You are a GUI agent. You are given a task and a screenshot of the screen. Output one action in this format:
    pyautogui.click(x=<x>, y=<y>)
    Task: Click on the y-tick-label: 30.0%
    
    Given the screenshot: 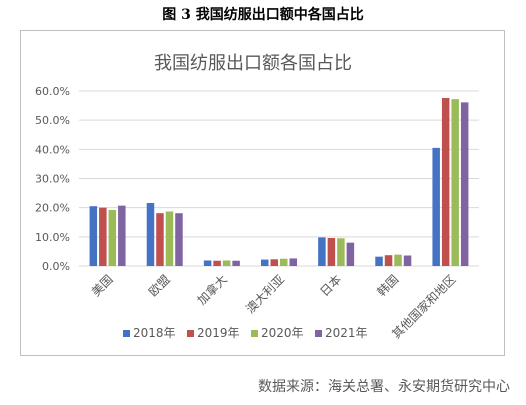 What is the action you would take?
    pyautogui.click(x=52, y=179)
    